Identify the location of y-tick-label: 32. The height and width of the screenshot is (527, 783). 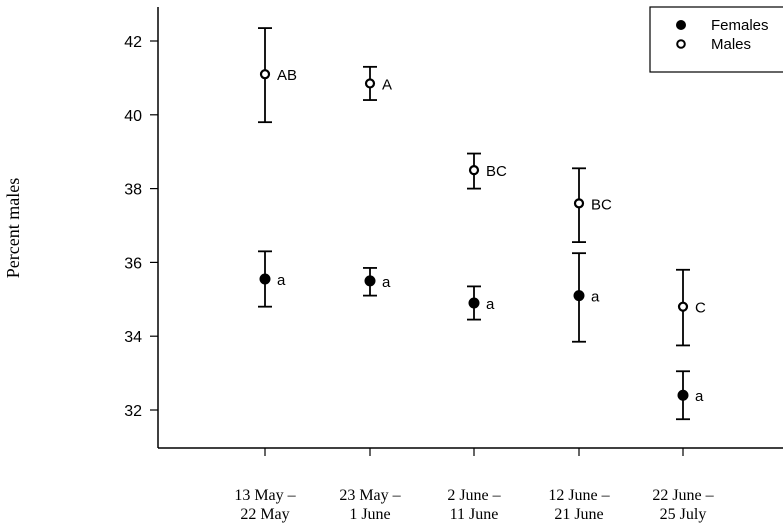
(133, 411).